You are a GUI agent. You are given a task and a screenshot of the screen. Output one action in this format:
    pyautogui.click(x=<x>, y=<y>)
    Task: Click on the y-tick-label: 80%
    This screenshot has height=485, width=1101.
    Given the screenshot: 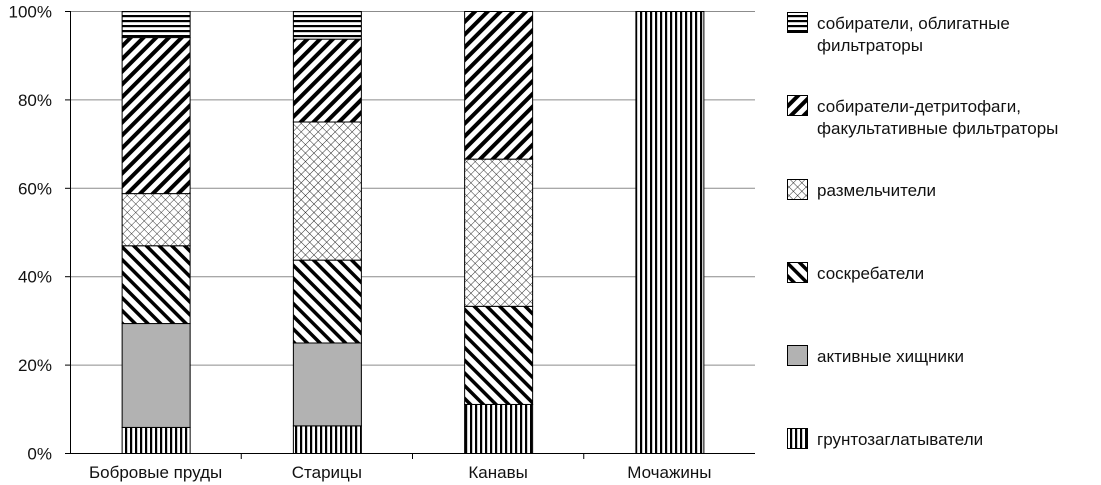 What is the action you would take?
    pyautogui.click(x=35, y=100)
    